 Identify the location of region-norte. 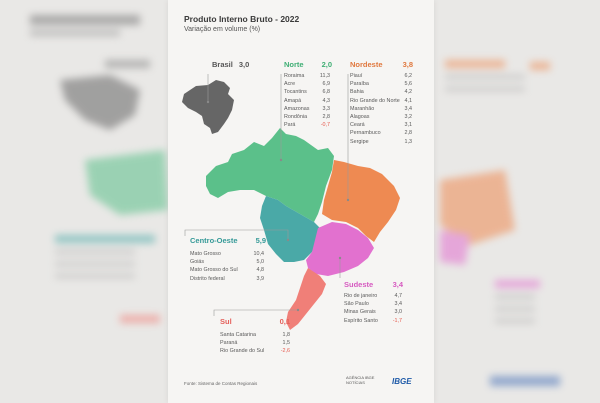
(270, 175).